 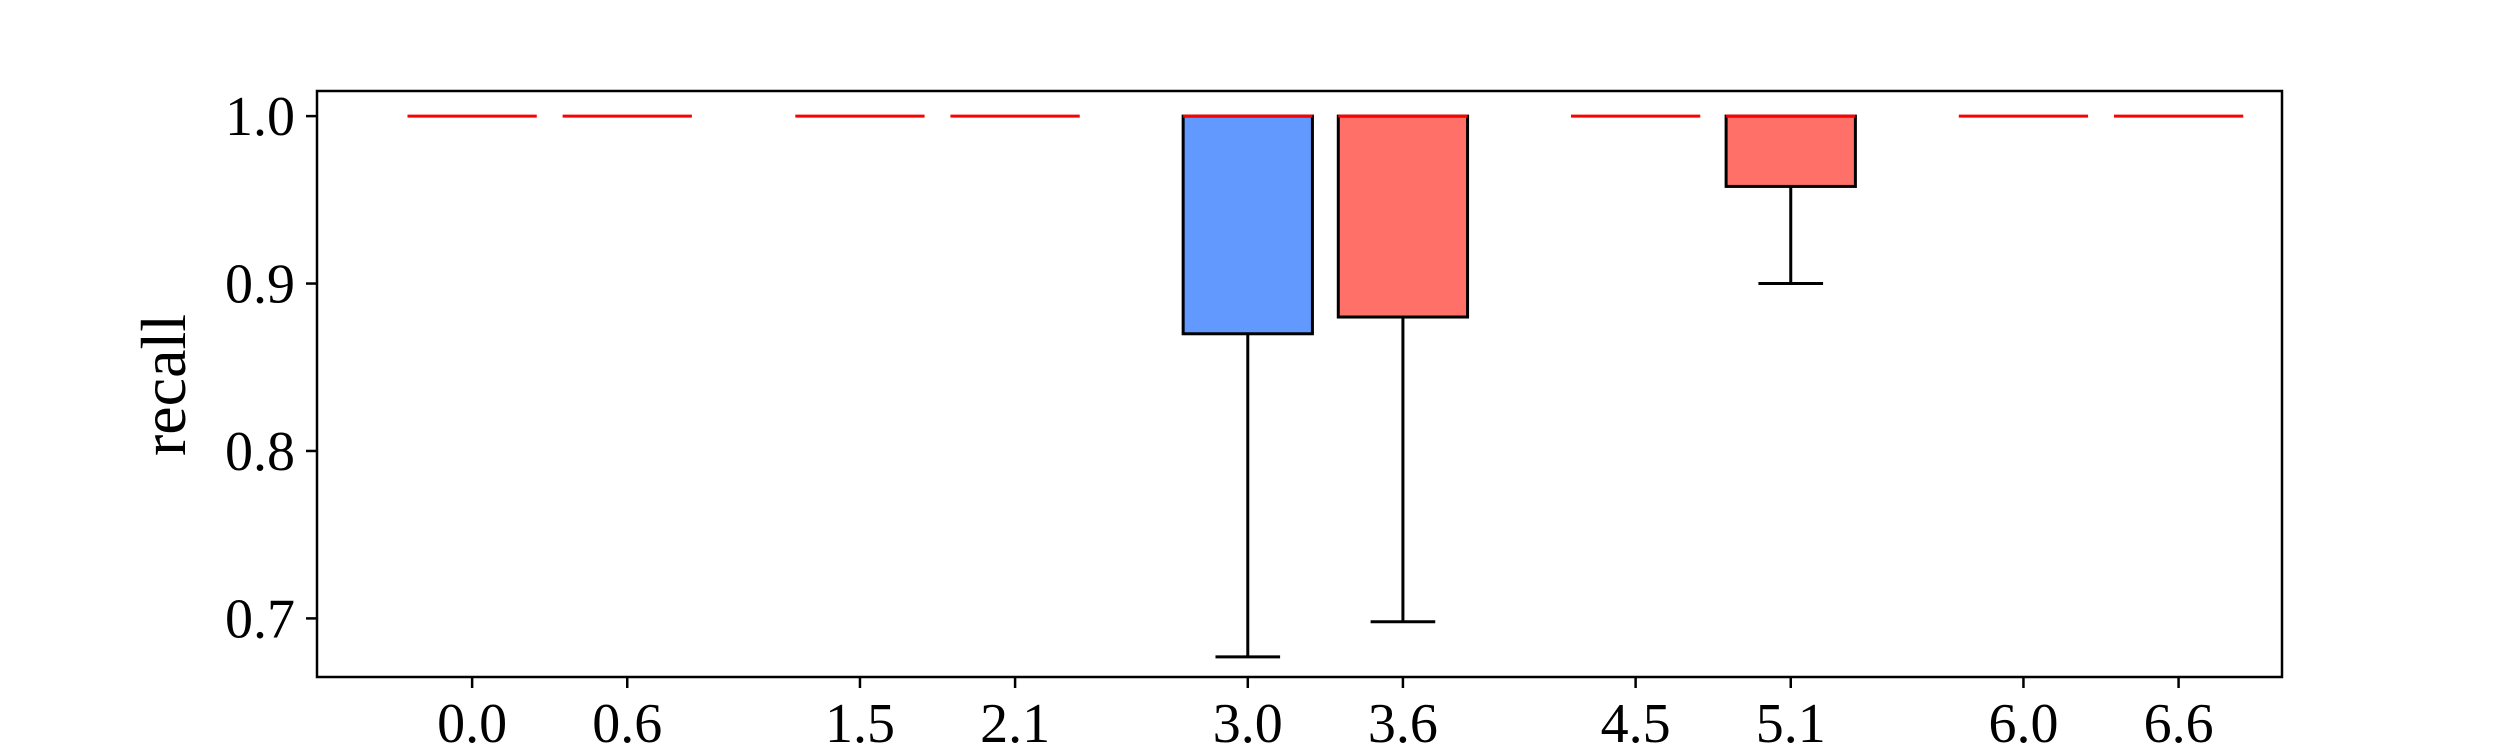 I want to click on x-tick-label: 5.1, so click(x=1791, y=721).